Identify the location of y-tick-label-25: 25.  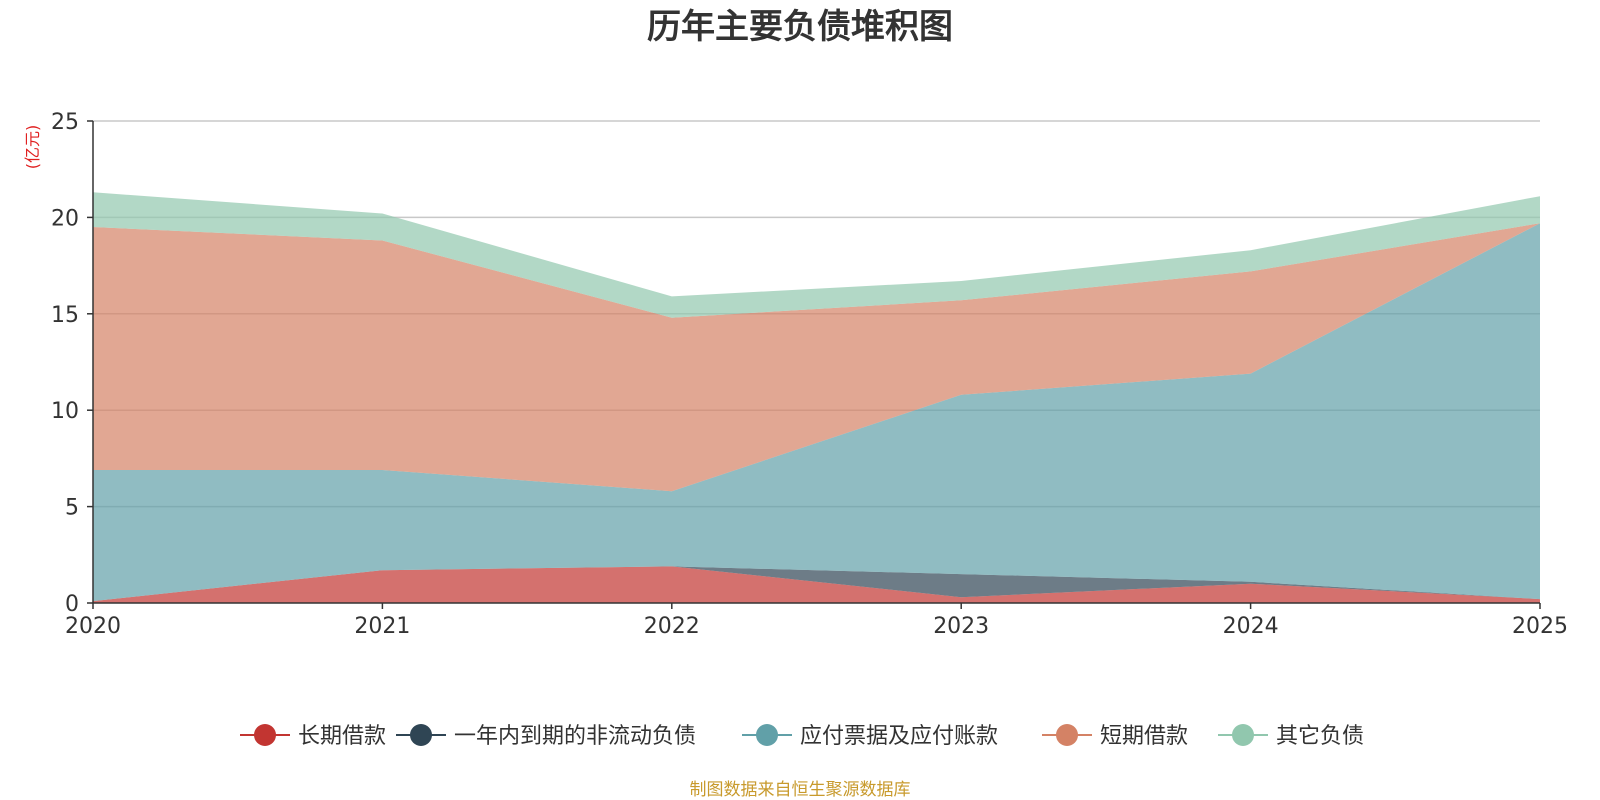
(65, 122).